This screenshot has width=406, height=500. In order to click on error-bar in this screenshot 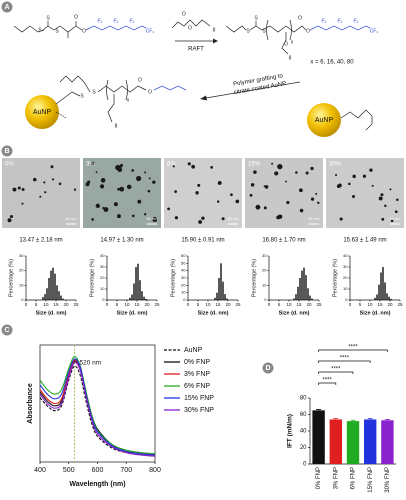, I will do `click(370, 419)`.